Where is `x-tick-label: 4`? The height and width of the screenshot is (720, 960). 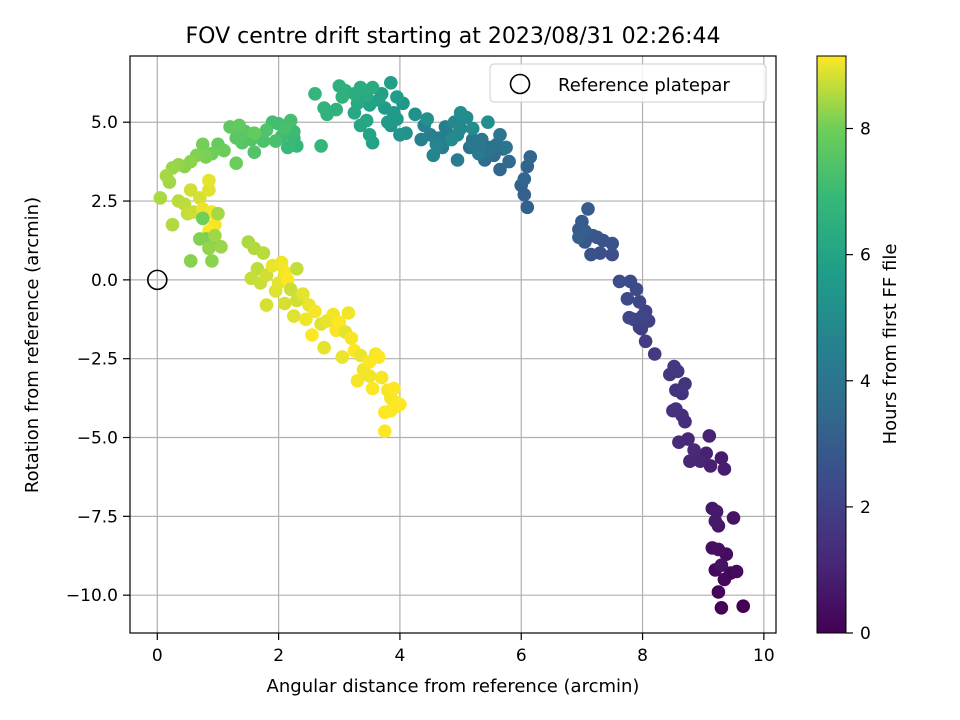 x-tick-label: 4 is located at coordinates (400, 656).